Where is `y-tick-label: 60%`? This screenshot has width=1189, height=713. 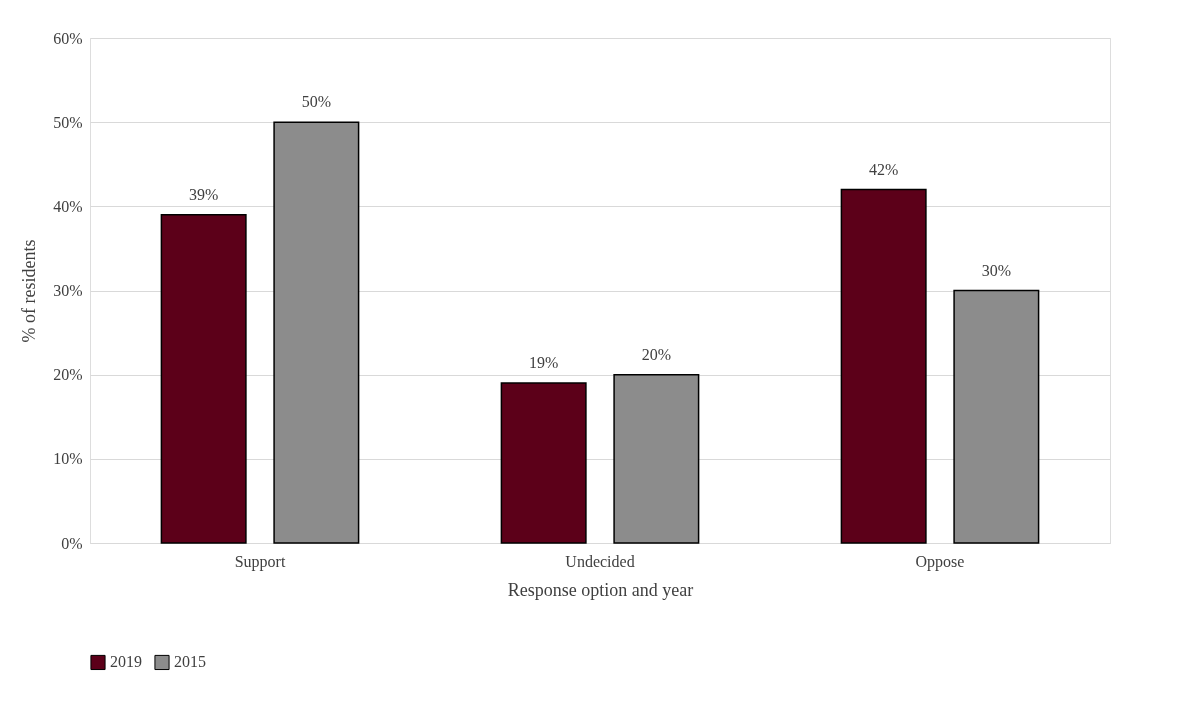 y-tick-label: 60% is located at coordinates (68, 38).